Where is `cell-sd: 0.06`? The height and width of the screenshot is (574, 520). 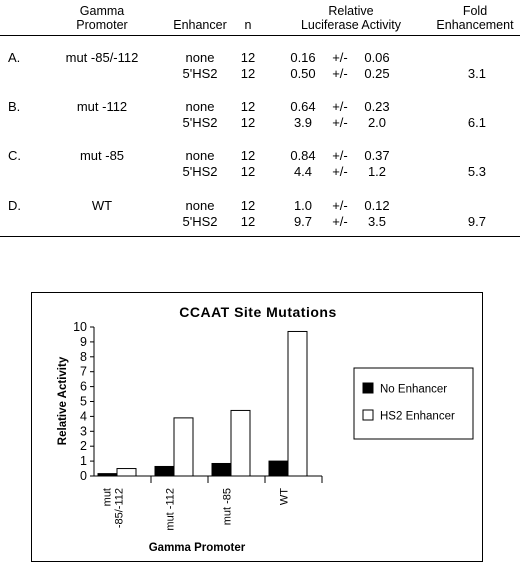 cell-sd: 0.06 is located at coordinates (377, 57).